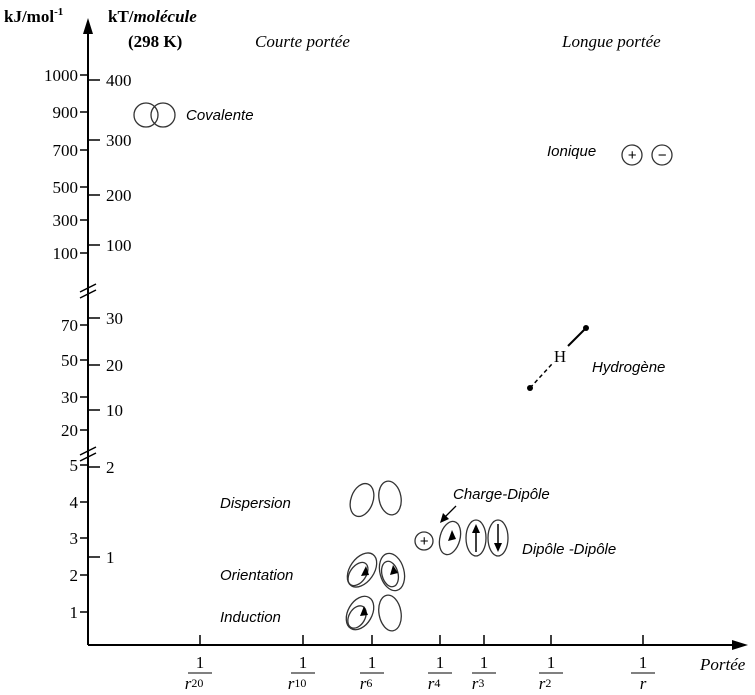  Describe the element at coordinates (69, 430) in the screenshot. I see `left-tick-label: 20` at that location.